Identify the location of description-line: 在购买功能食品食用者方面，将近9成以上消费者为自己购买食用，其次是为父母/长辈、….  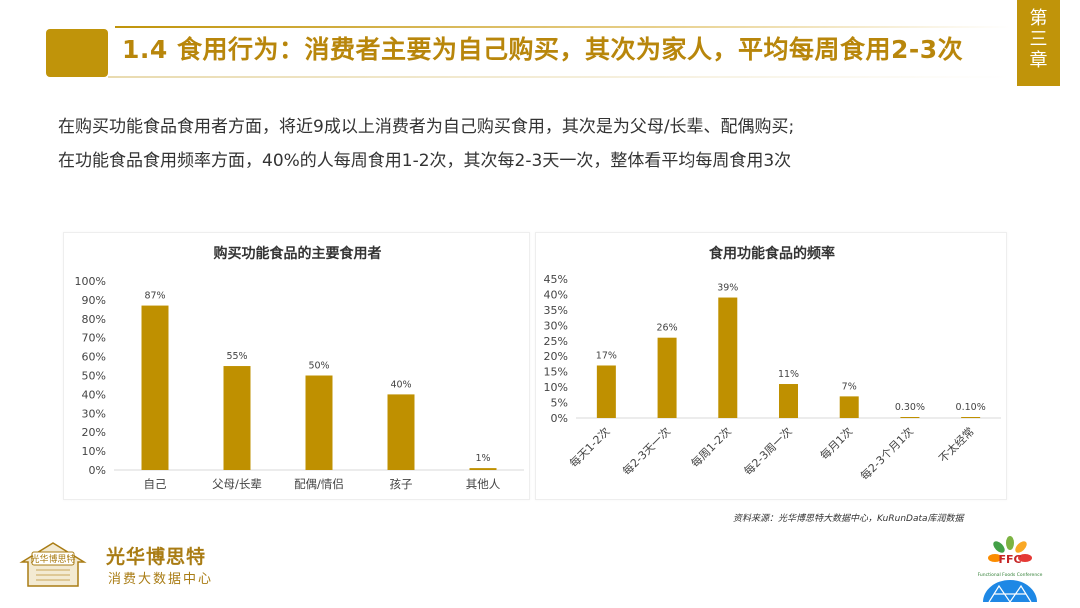
(426, 127).